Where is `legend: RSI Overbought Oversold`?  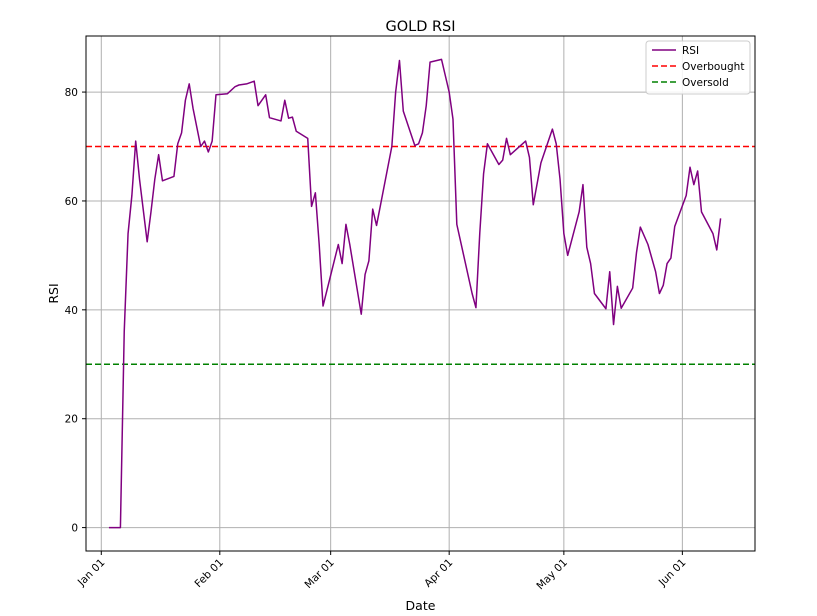
legend: RSI Overbought Oversold is located at coordinates (698, 67).